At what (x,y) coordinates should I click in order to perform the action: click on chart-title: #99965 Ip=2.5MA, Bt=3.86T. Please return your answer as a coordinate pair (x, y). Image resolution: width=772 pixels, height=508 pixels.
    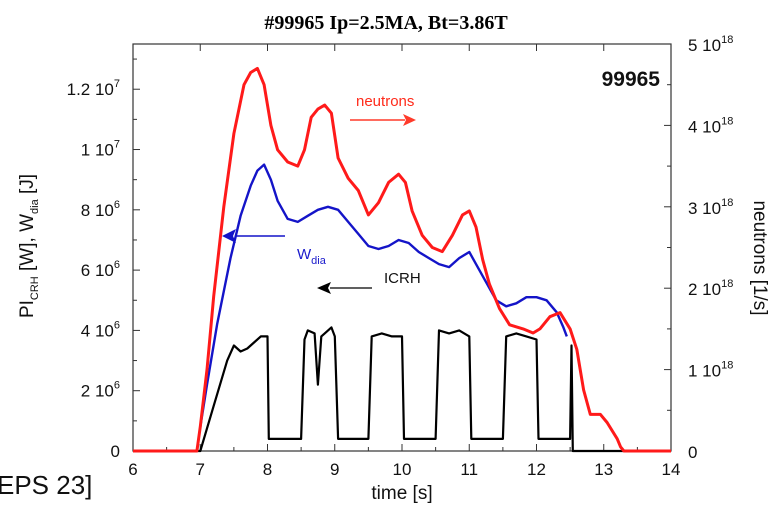
    Looking at the image, I should click on (386, 23).